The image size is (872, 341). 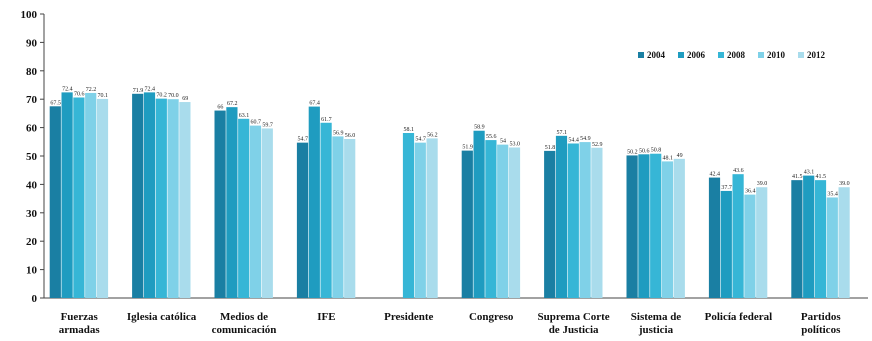 I want to click on data-label: 56.0, so click(x=350, y=136).